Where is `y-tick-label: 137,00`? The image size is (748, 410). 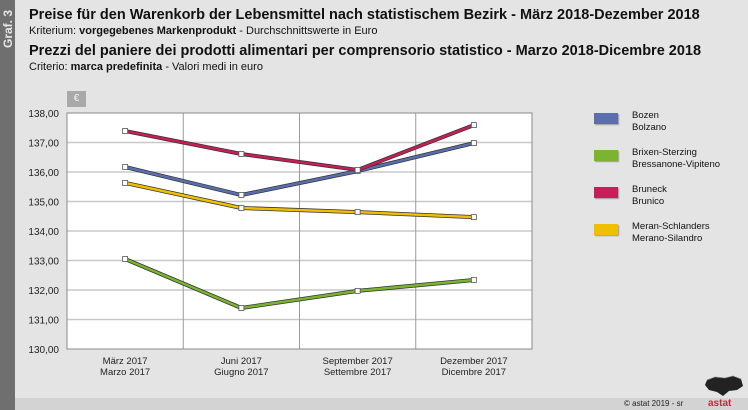
y-tick-label: 137,00 is located at coordinates (43, 144).